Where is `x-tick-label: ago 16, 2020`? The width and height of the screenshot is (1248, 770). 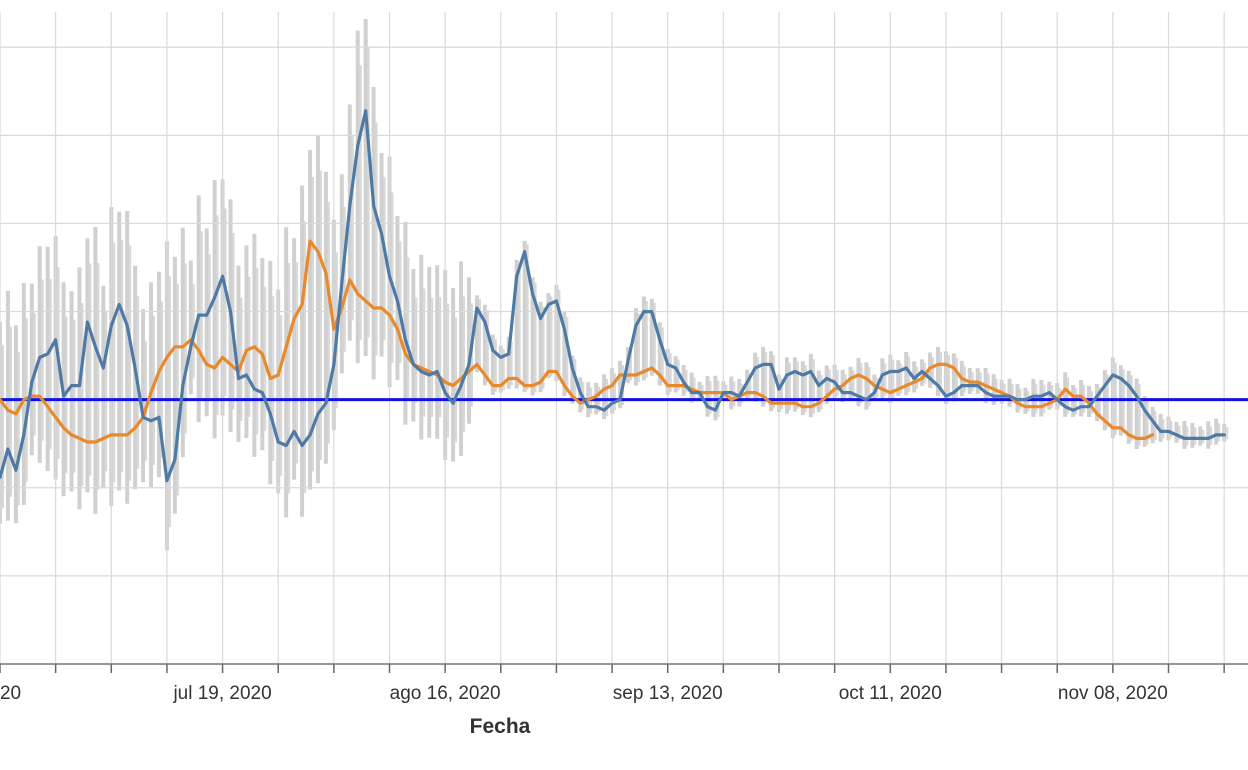 x-tick-label: ago 16, 2020 is located at coordinates (445, 693).